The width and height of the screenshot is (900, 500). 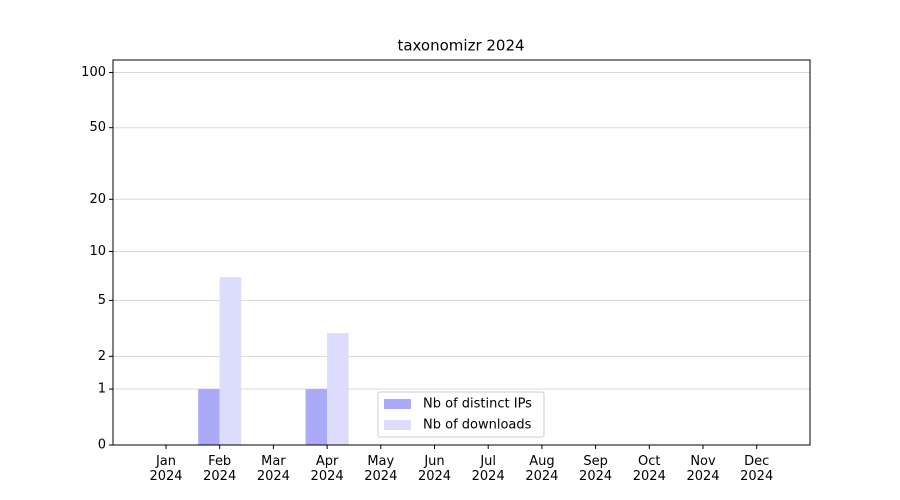 I want to click on y-tick-label: 5, so click(x=102, y=300).